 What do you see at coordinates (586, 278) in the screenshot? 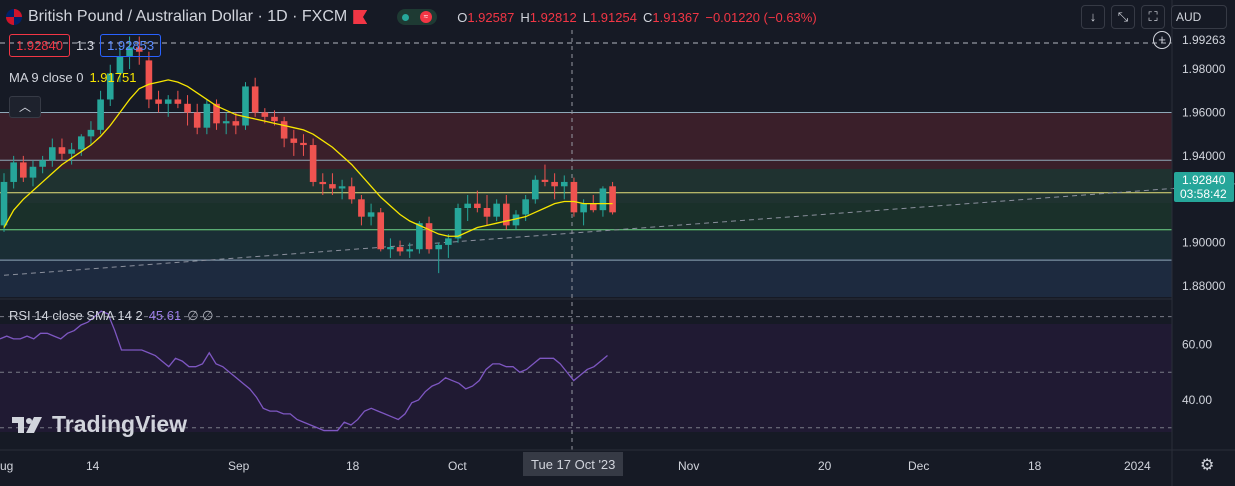
I see `zone-support-bottom` at bounding box center [586, 278].